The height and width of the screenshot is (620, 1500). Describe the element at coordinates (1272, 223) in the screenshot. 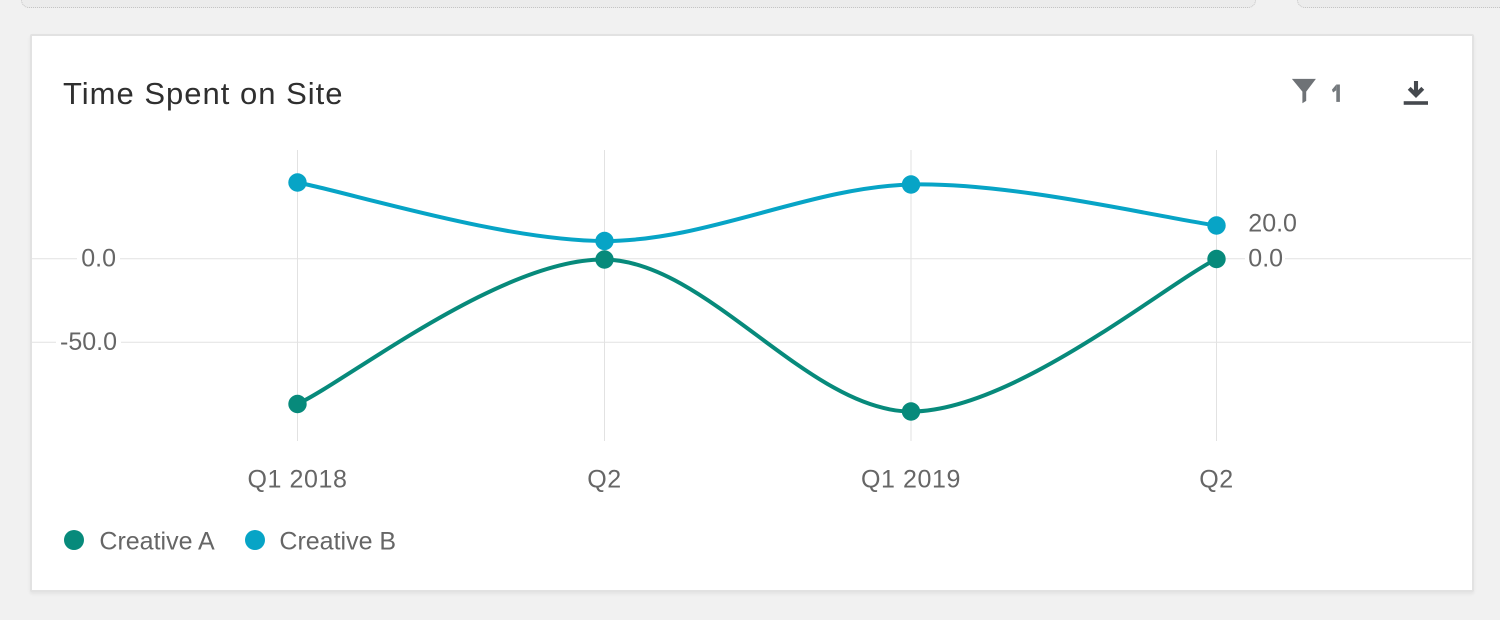

I see `svg-text: 20.0` at that location.